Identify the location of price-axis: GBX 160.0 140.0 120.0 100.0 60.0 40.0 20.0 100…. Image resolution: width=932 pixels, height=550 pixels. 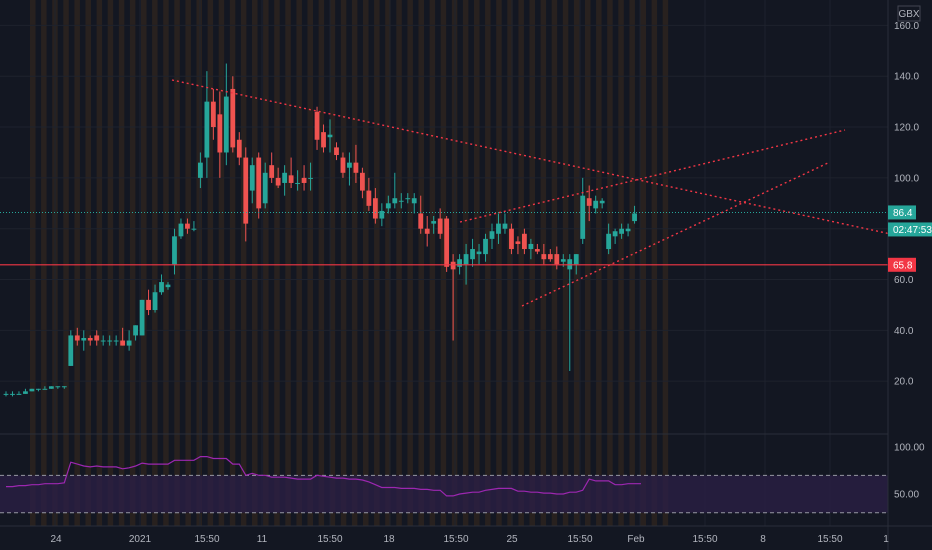
(909, 275).